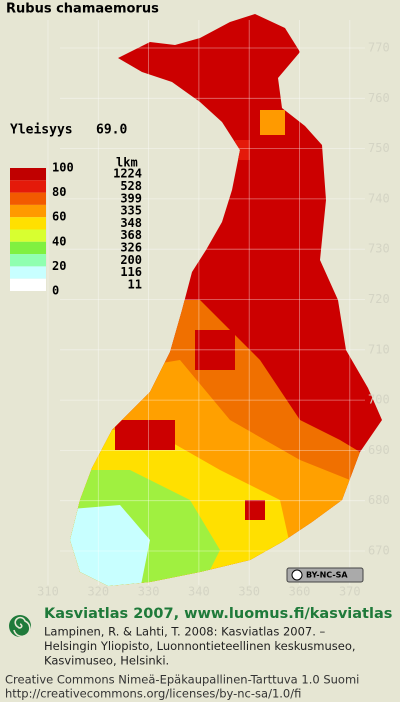 This screenshot has height=702, width=400. Describe the element at coordinates (55, 291) in the screenshot. I see `legend-scale-label: 0` at that location.